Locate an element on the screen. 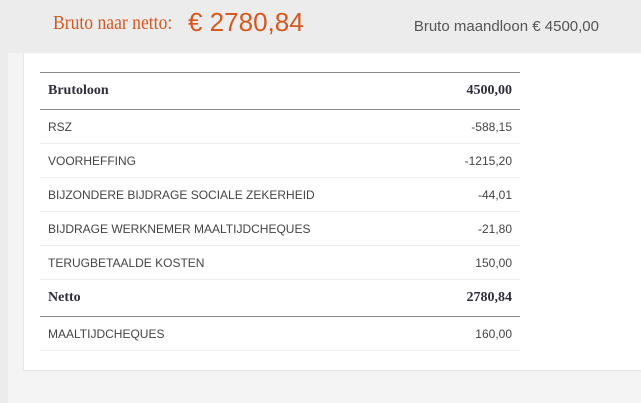  row-label: VOORHEFFING is located at coordinates (236, 160).